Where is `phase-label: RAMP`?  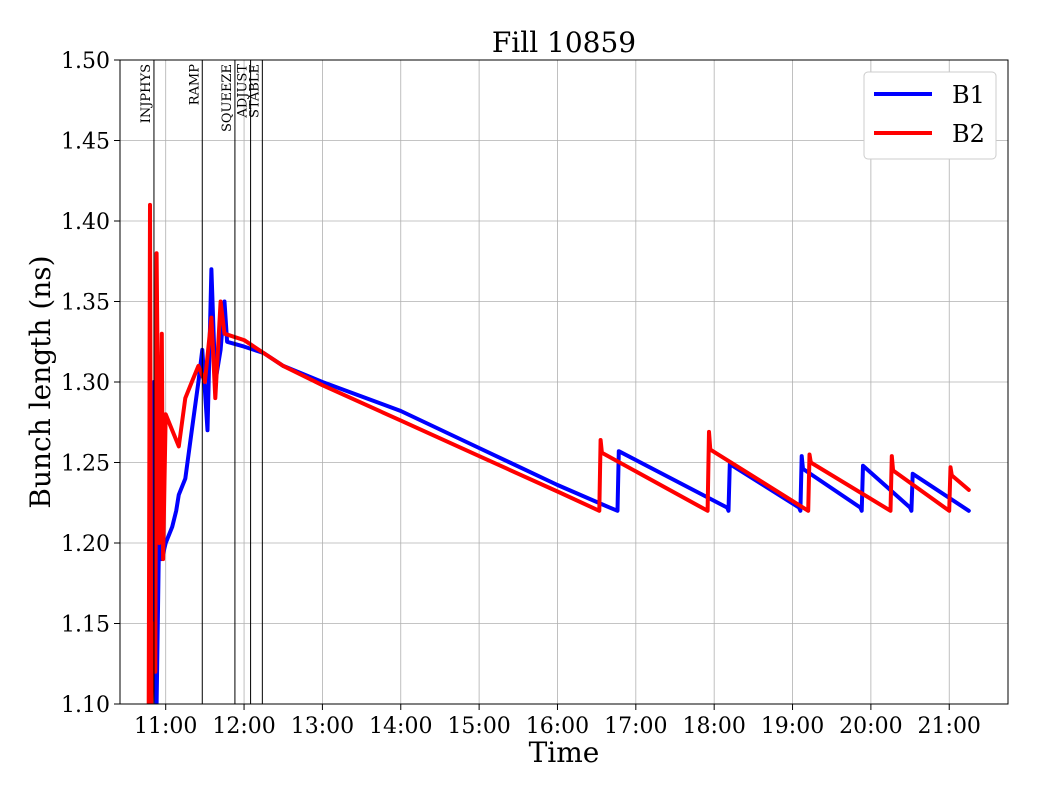 phase-label: RAMP is located at coordinates (194, 84).